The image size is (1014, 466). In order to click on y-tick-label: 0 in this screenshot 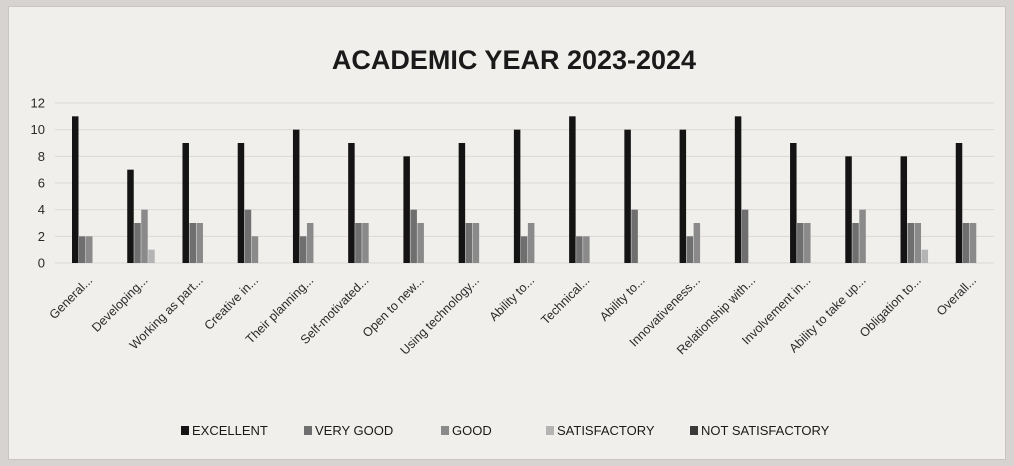, I will do `click(41, 263)`.